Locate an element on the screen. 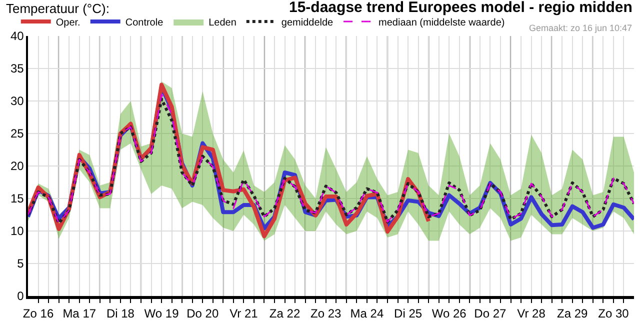  text: Gemaakt: zo 16 jun 10:47 is located at coordinates (580, 28).